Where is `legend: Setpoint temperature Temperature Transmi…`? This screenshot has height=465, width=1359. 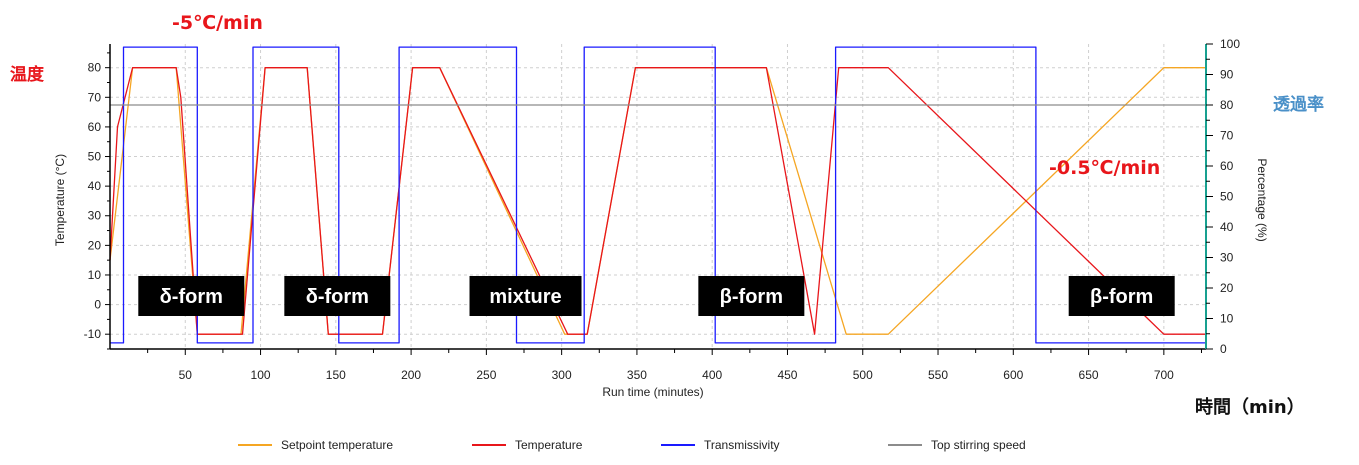 legend: Setpoint temperature Temperature Transmi… is located at coordinates (679, 448).